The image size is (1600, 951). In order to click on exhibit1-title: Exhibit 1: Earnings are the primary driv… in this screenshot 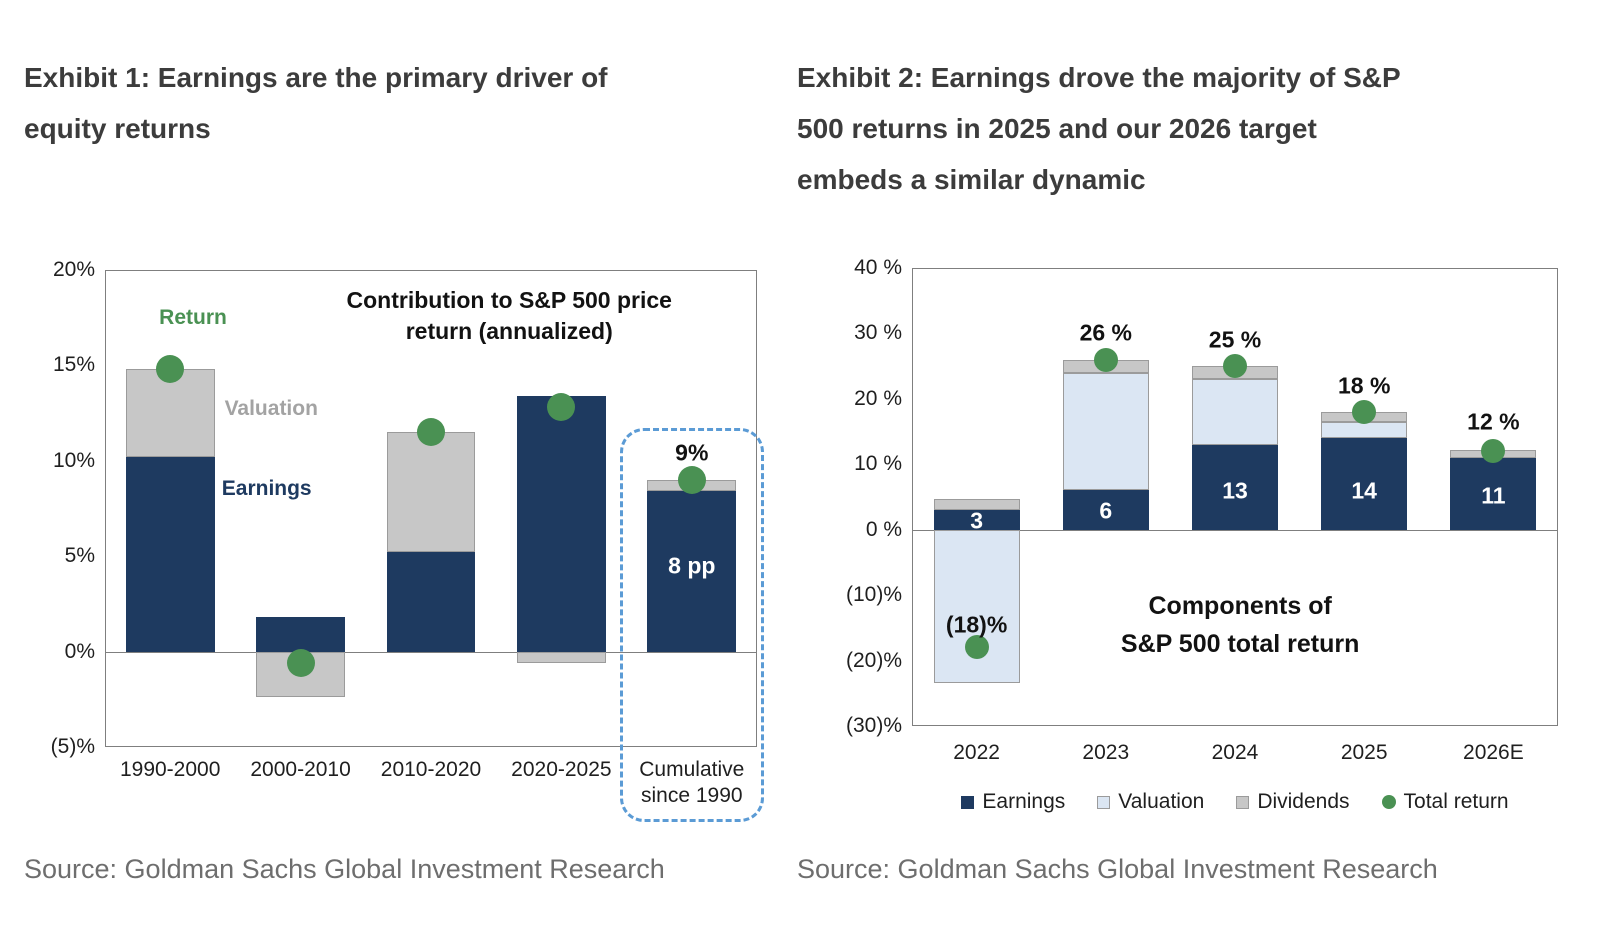, I will do `click(404, 103)`.